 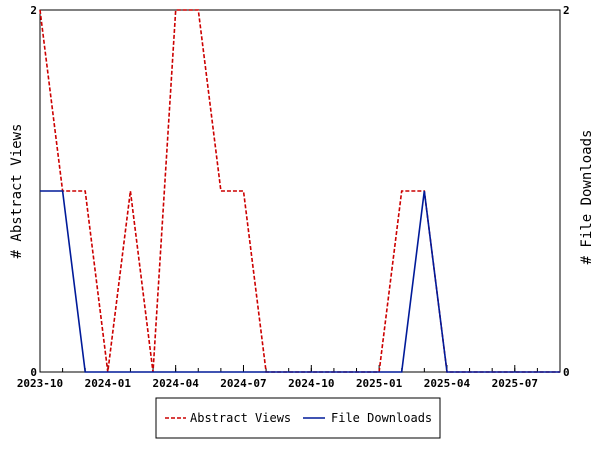 I want to click on legend-label-abstract-views: Abstract Views, so click(x=240, y=418).